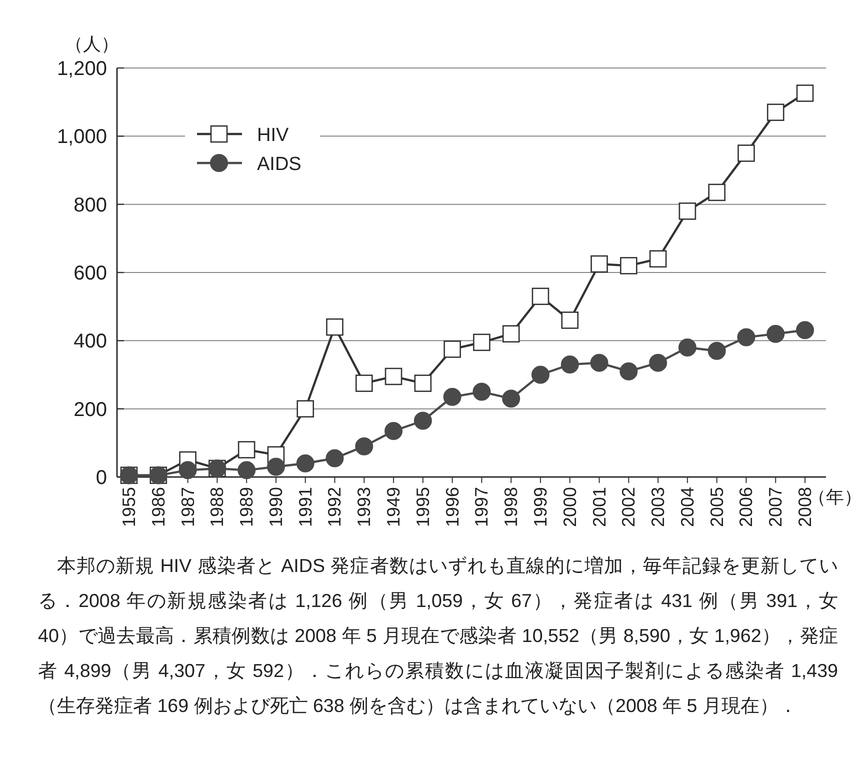 The width and height of the screenshot is (858, 769). I want to click on x-tick-label: 1988, so click(217, 507).